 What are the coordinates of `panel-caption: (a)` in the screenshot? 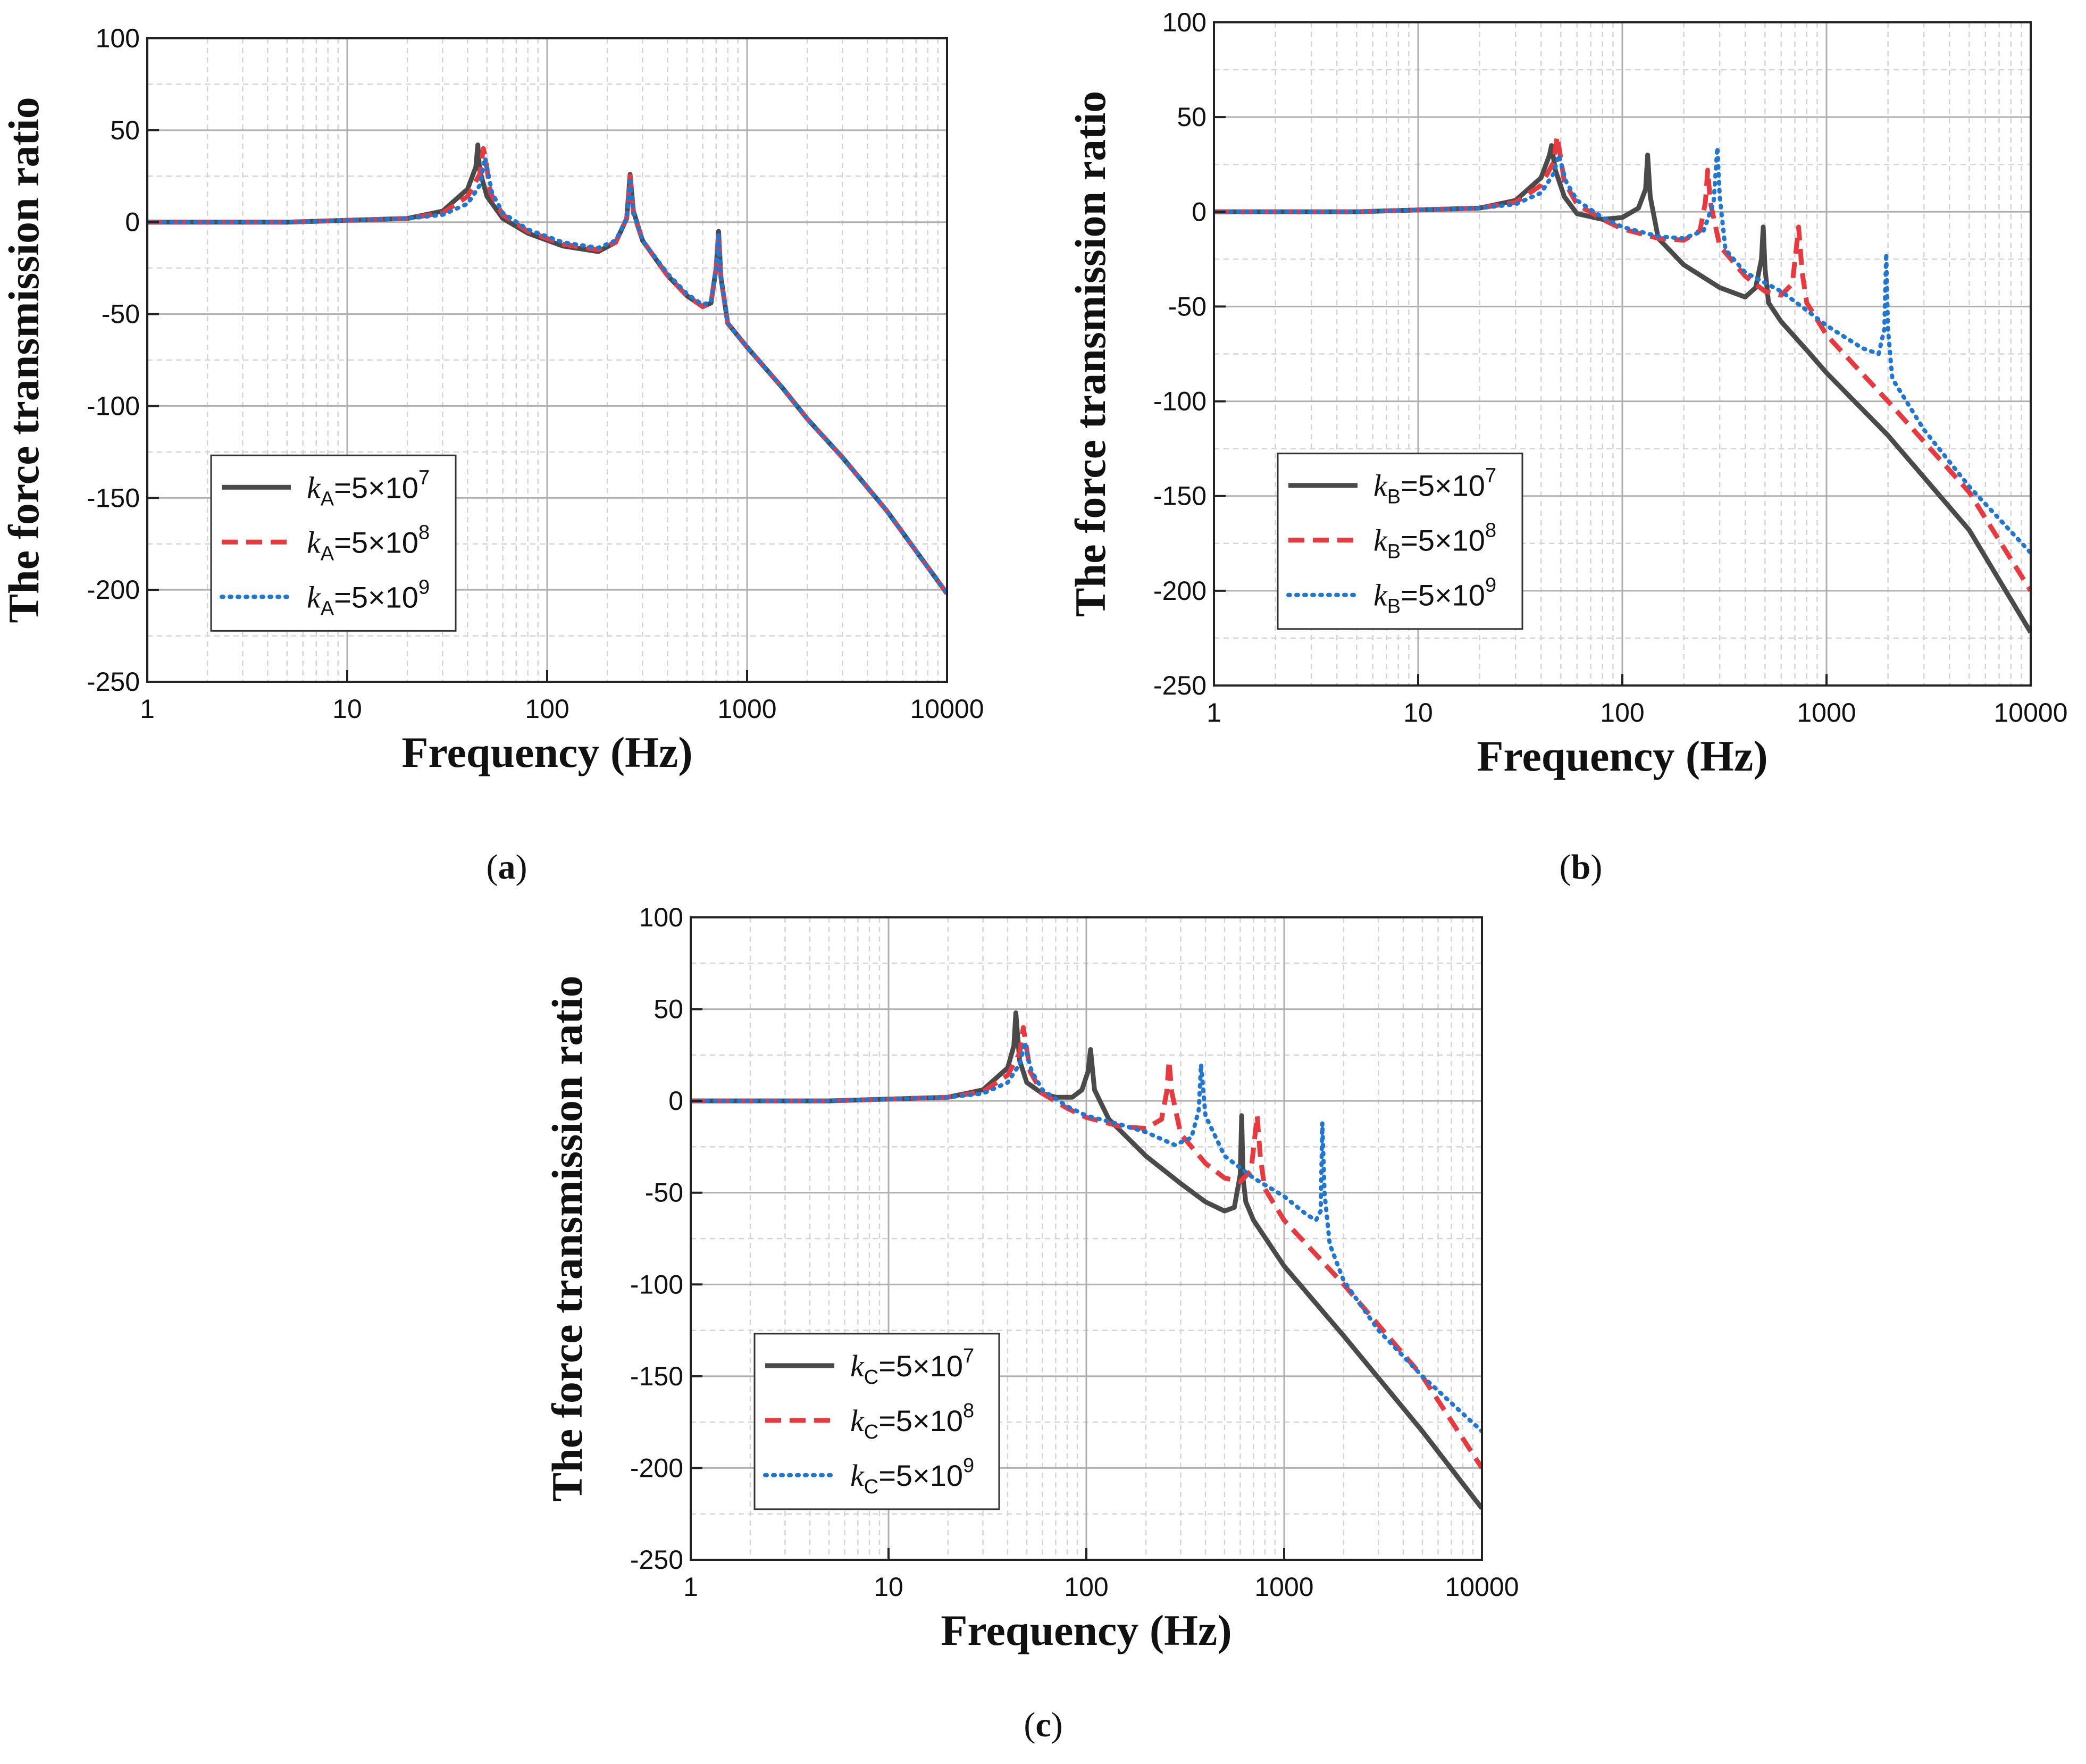 It's located at (507, 867).